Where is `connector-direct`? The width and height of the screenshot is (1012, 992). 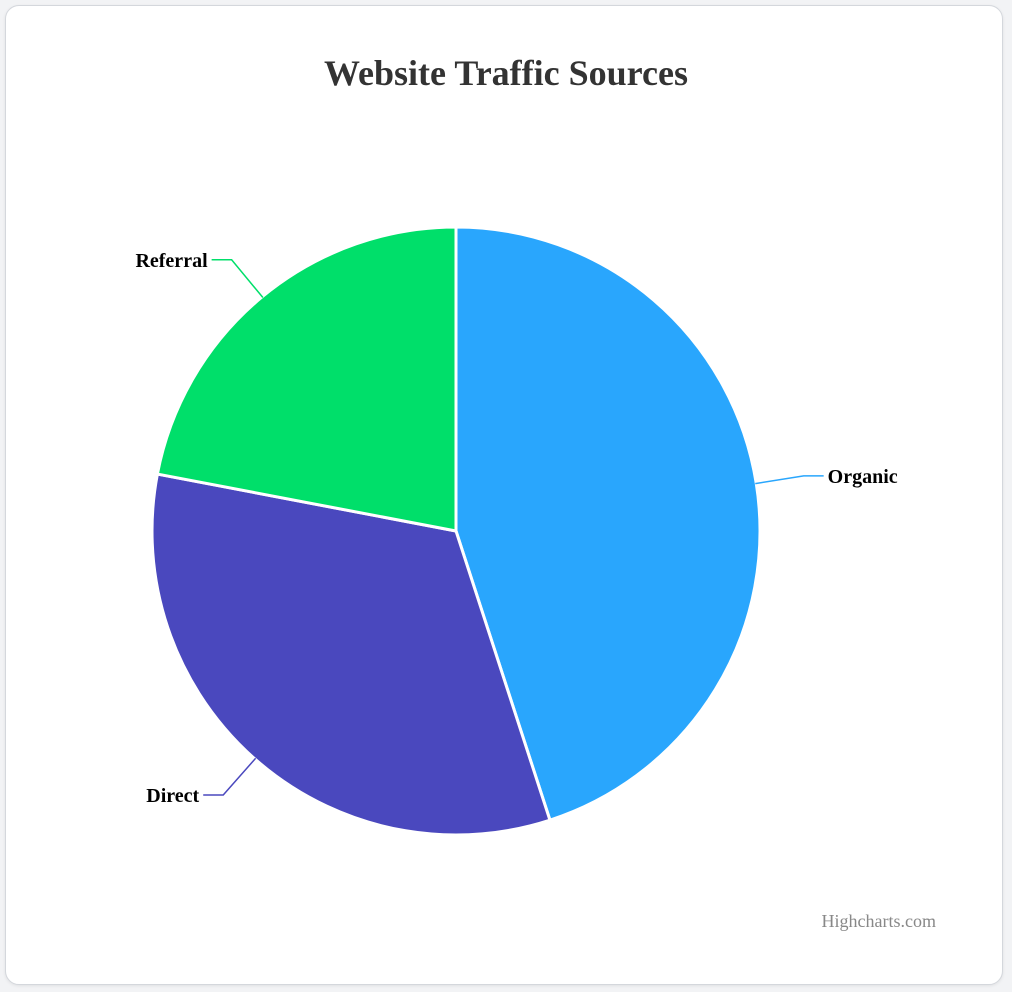 connector-direct is located at coordinates (230, 776).